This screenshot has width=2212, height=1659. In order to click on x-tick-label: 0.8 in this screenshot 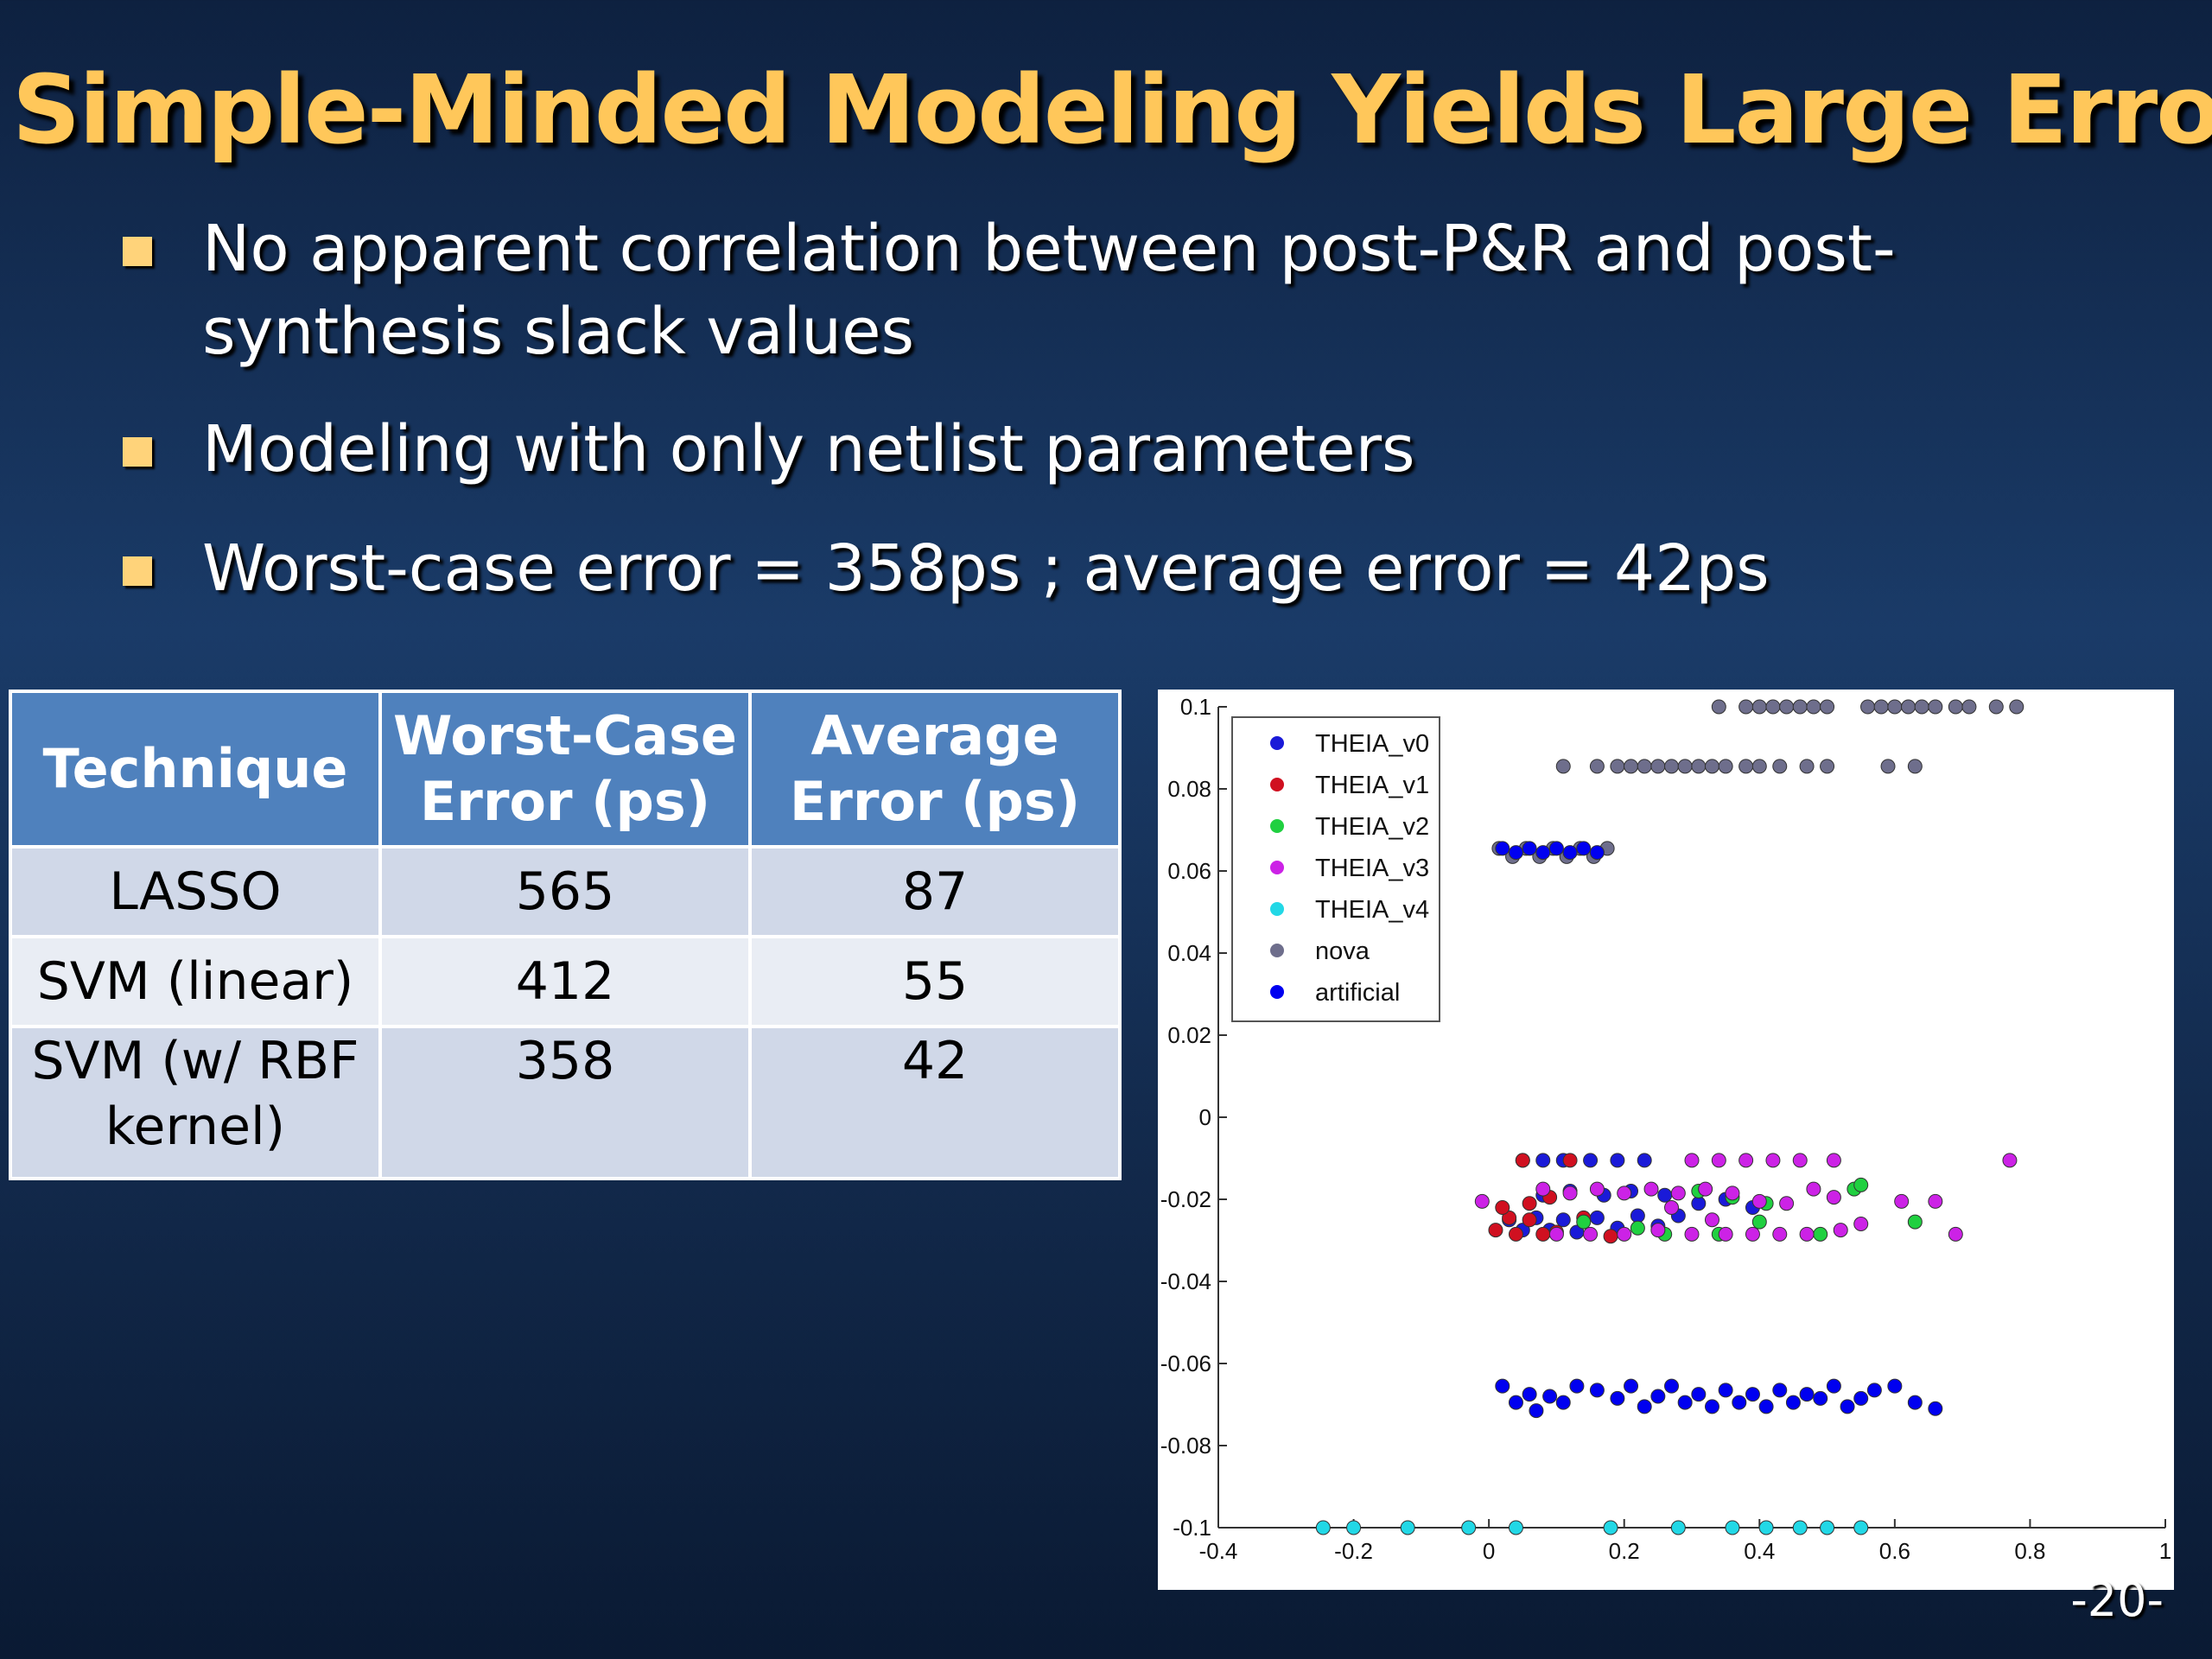, I will do `click(2029, 1551)`.